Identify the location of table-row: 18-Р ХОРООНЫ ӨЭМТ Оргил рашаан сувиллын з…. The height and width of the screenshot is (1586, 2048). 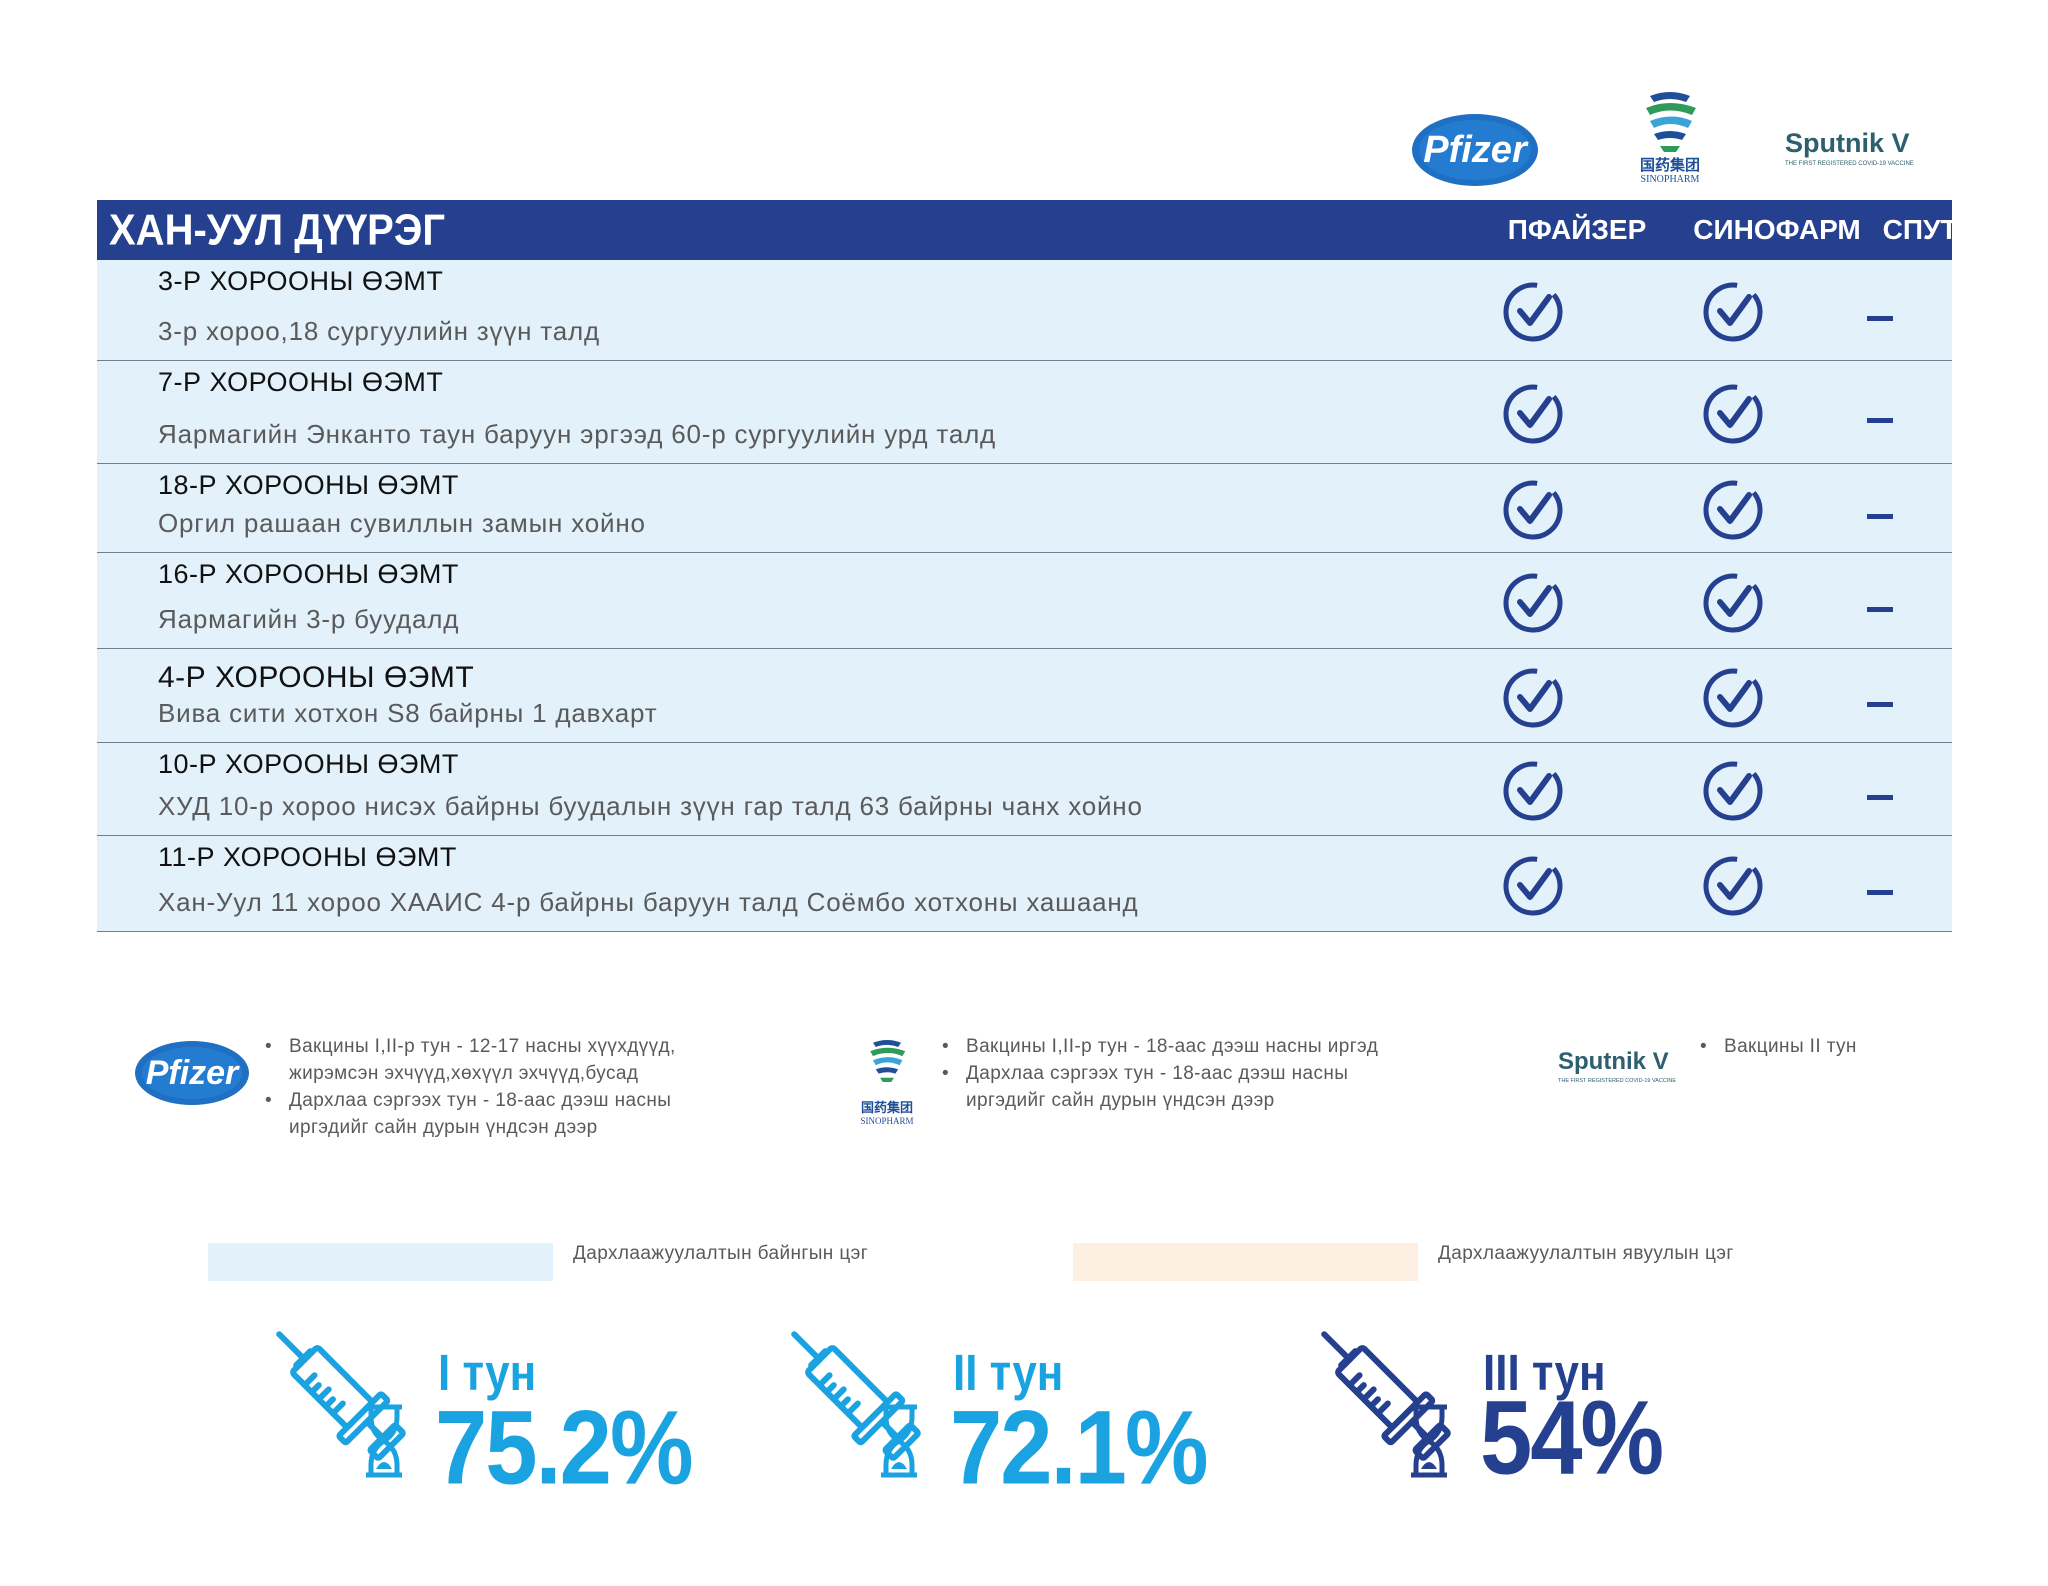
(1024, 508).